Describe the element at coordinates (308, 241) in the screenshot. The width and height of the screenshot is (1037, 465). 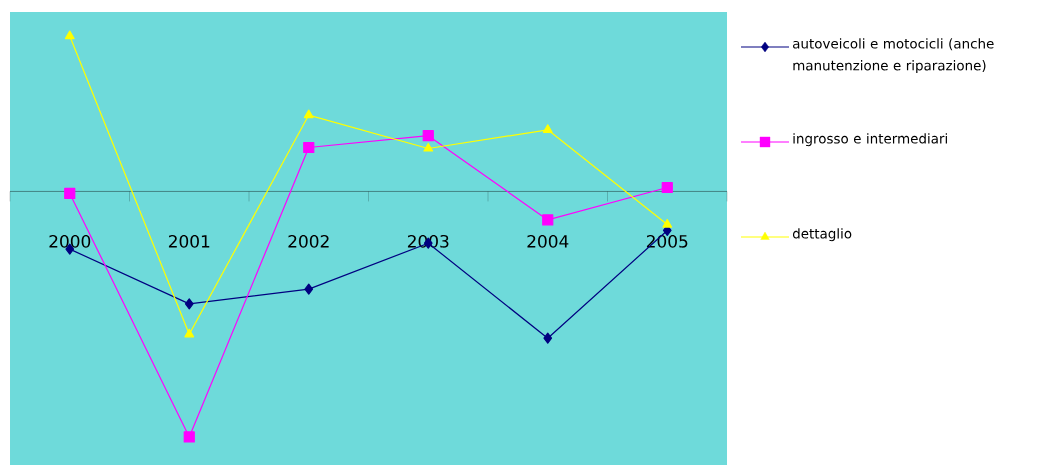
I see `x-tick-label: 2002` at that location.